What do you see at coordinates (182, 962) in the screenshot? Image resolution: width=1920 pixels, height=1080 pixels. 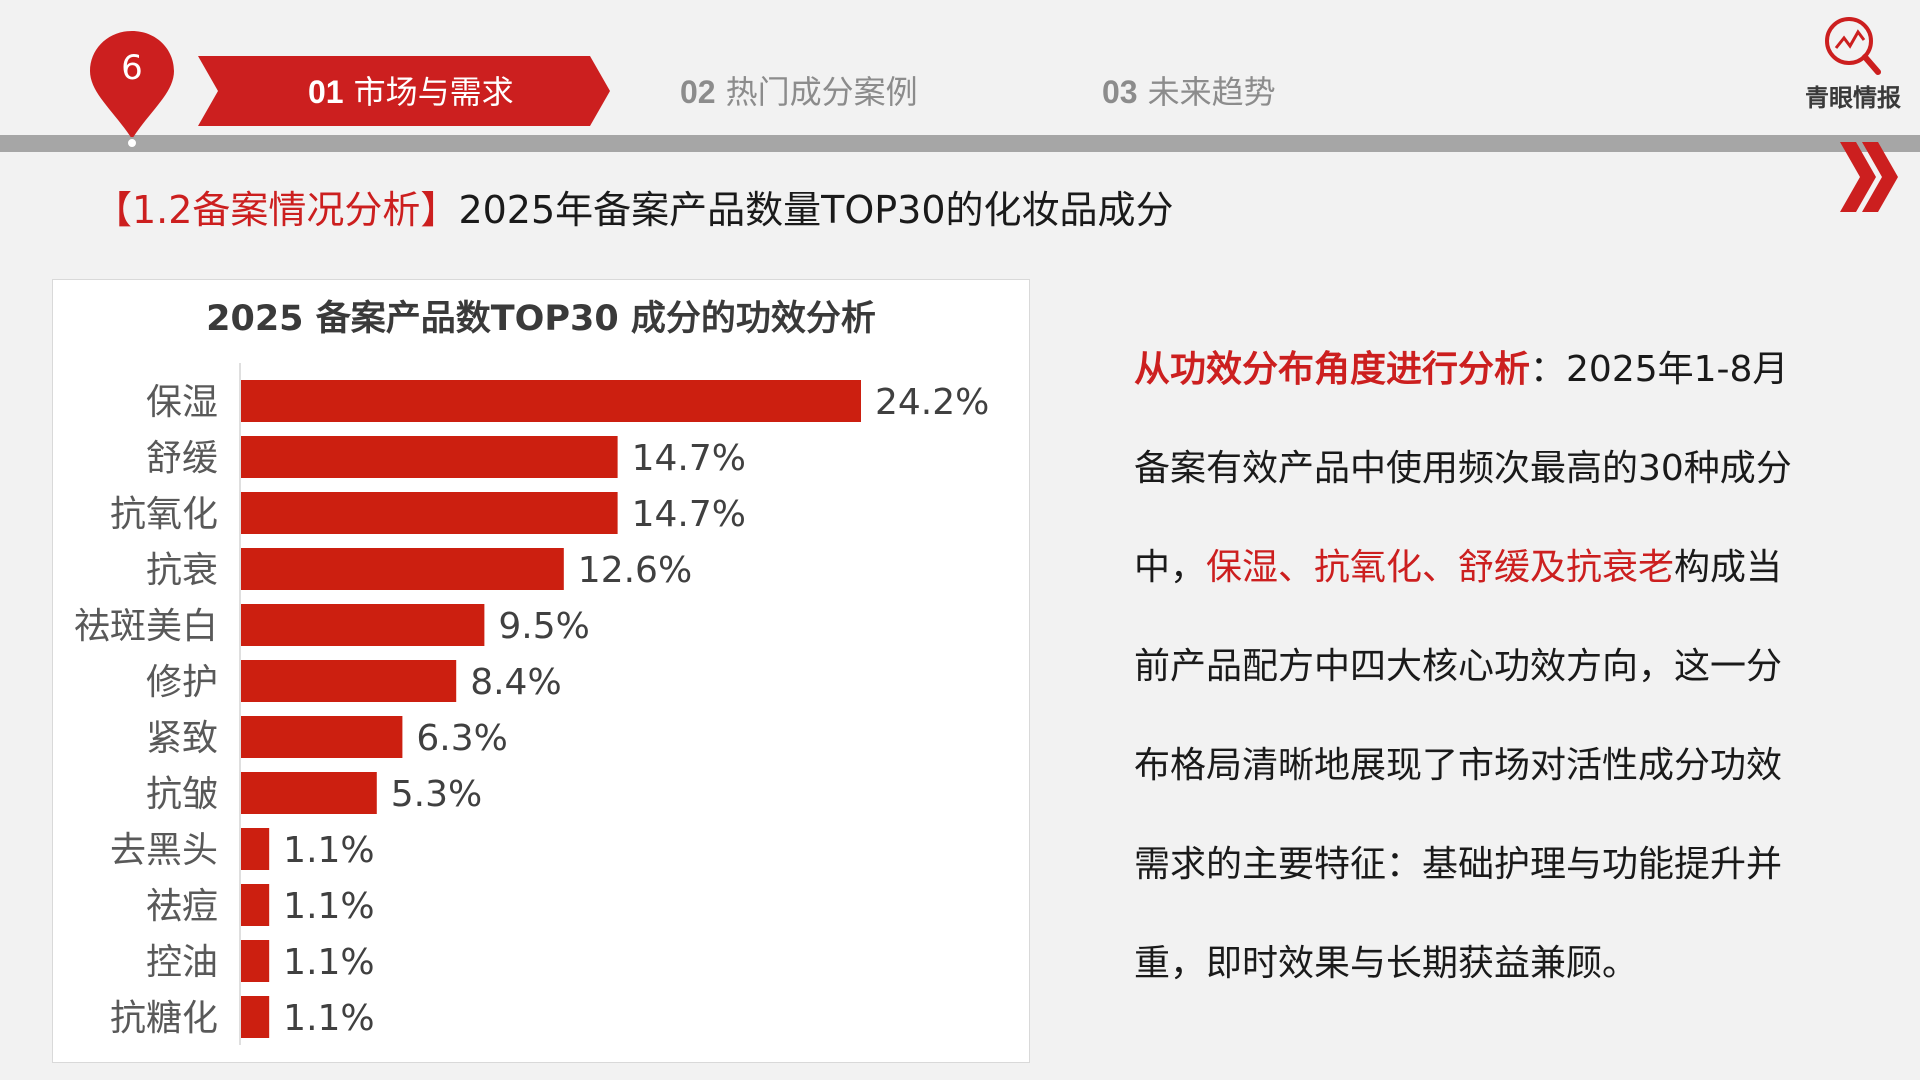 I see `category-label: 控油` at bounding box center [182, 962].